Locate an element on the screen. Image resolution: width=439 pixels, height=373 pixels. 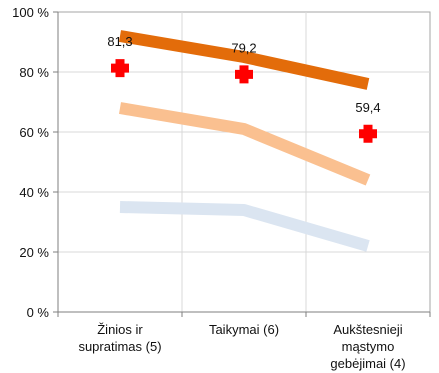
marker-group is located at coordinates (244, 101).